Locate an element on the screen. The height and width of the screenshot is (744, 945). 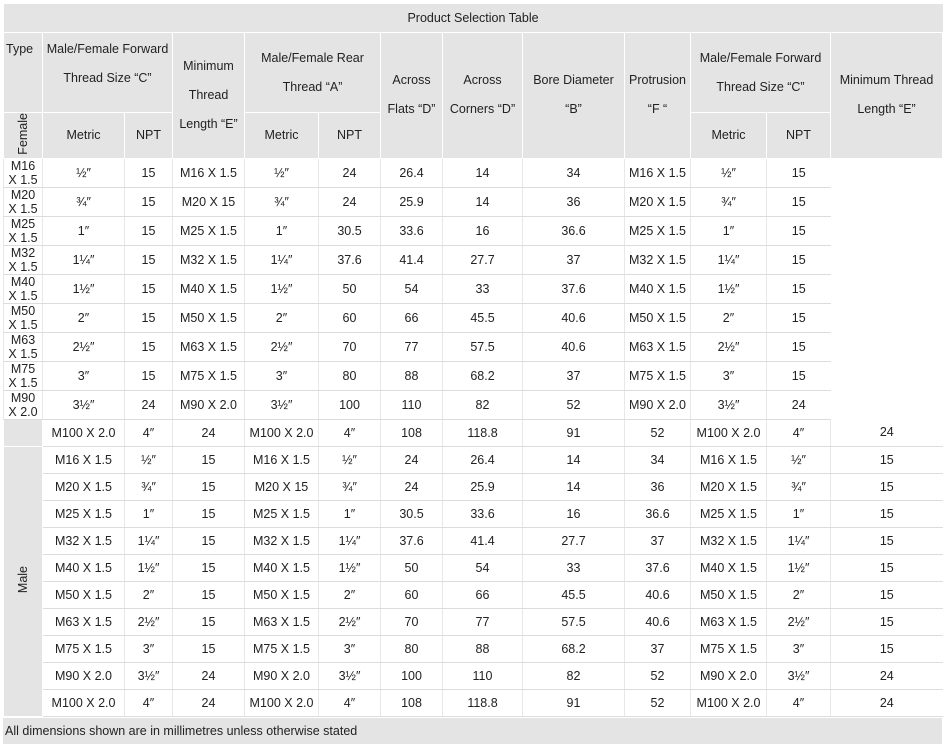
cell: M40 X 1.5 is located at coordinates (657, 289).